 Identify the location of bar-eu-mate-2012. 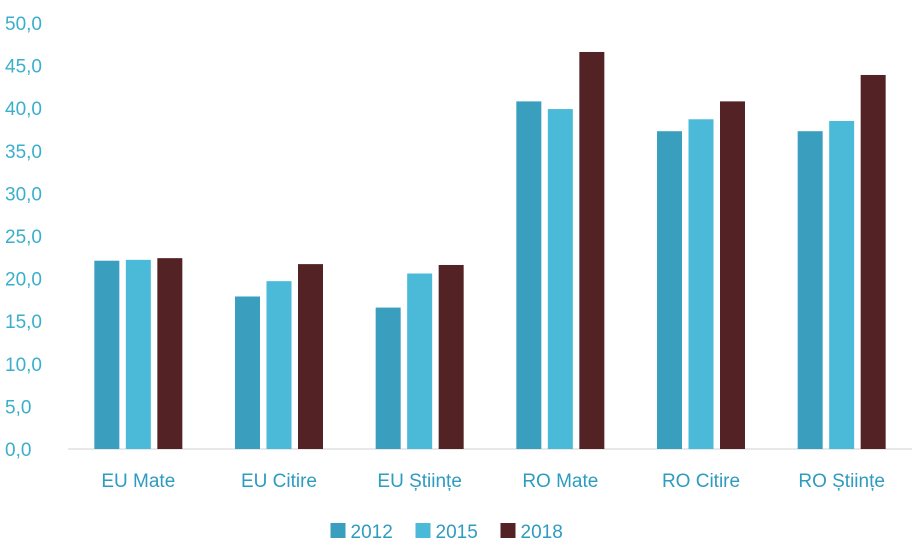
(107, 354).